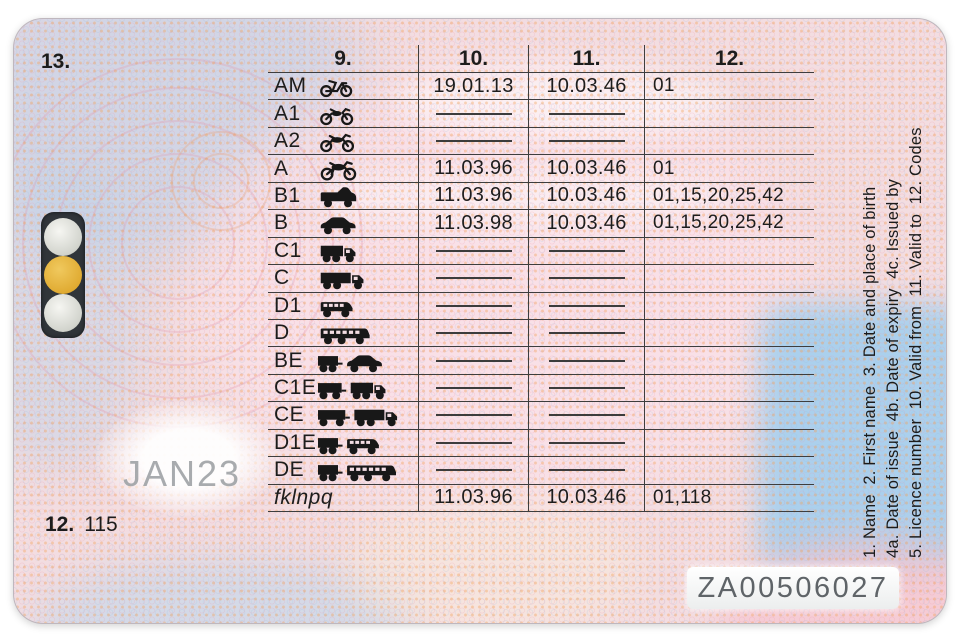 The image size is (960, 640). What do you see at coordinates (337, 116) in the screenshot?
I see `light-motorcycle-icon` at bounding box center [337, 116].